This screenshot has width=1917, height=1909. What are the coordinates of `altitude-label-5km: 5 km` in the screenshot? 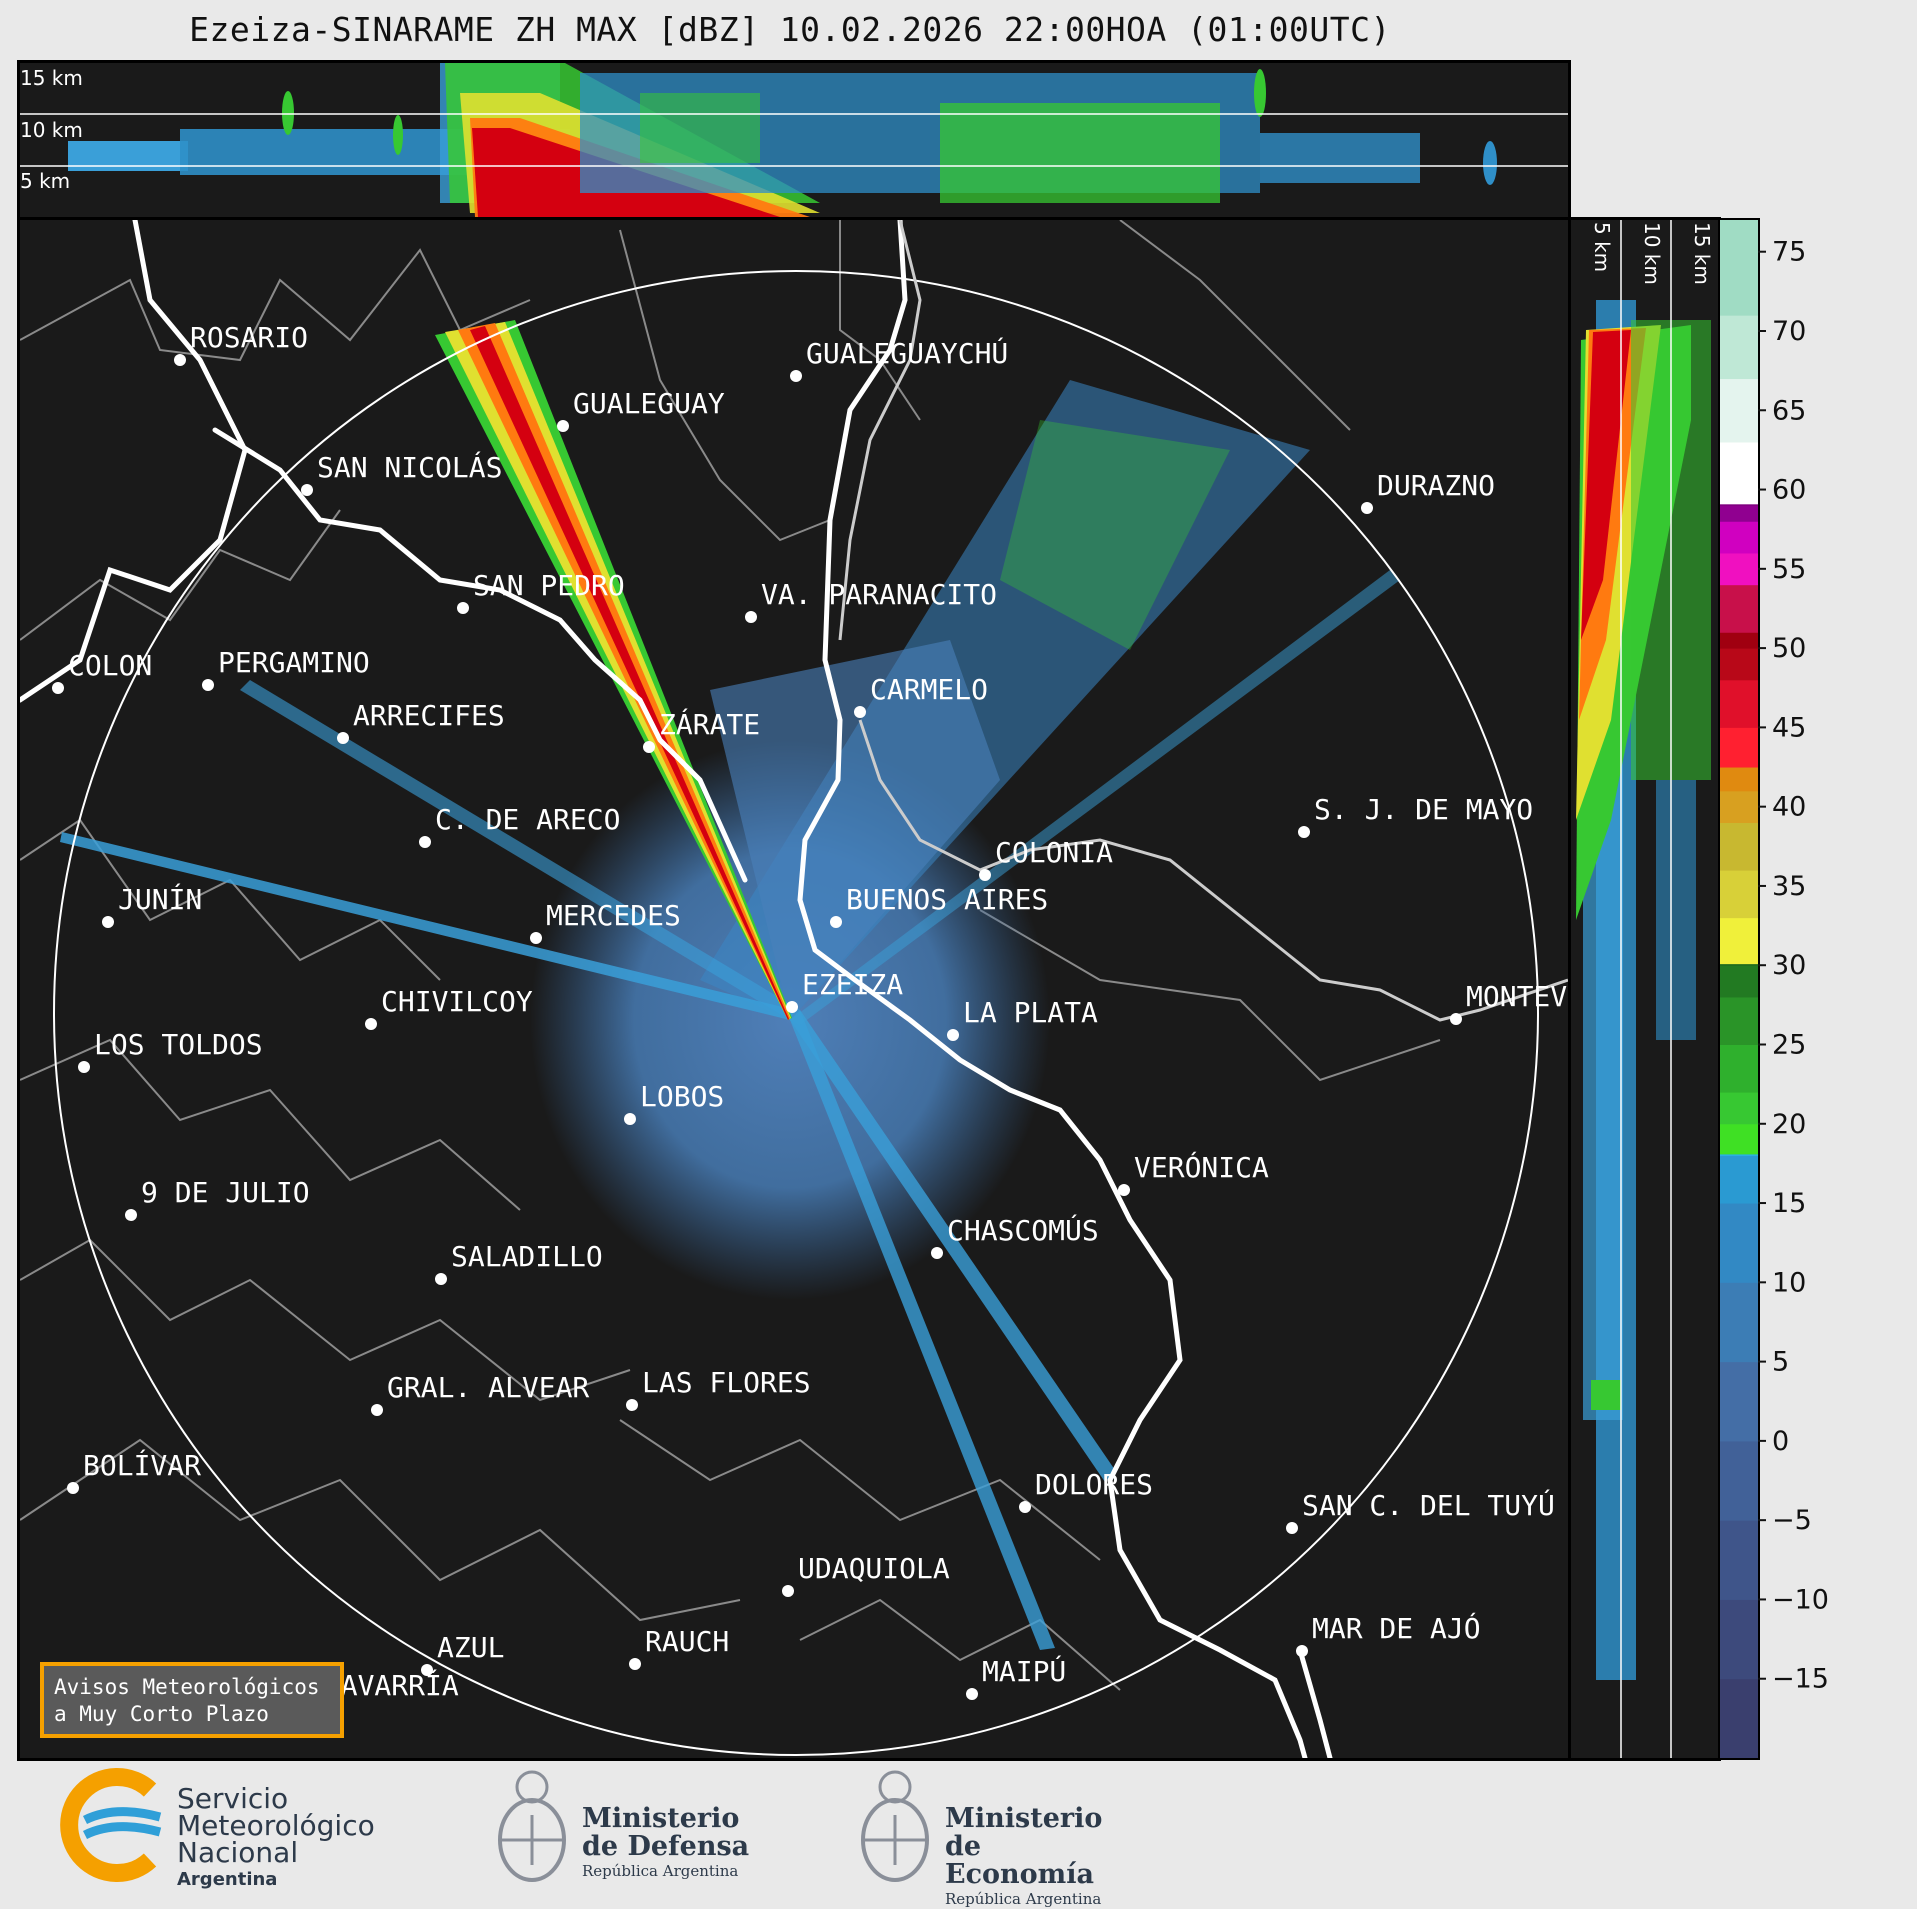 It's located at (45, 181).